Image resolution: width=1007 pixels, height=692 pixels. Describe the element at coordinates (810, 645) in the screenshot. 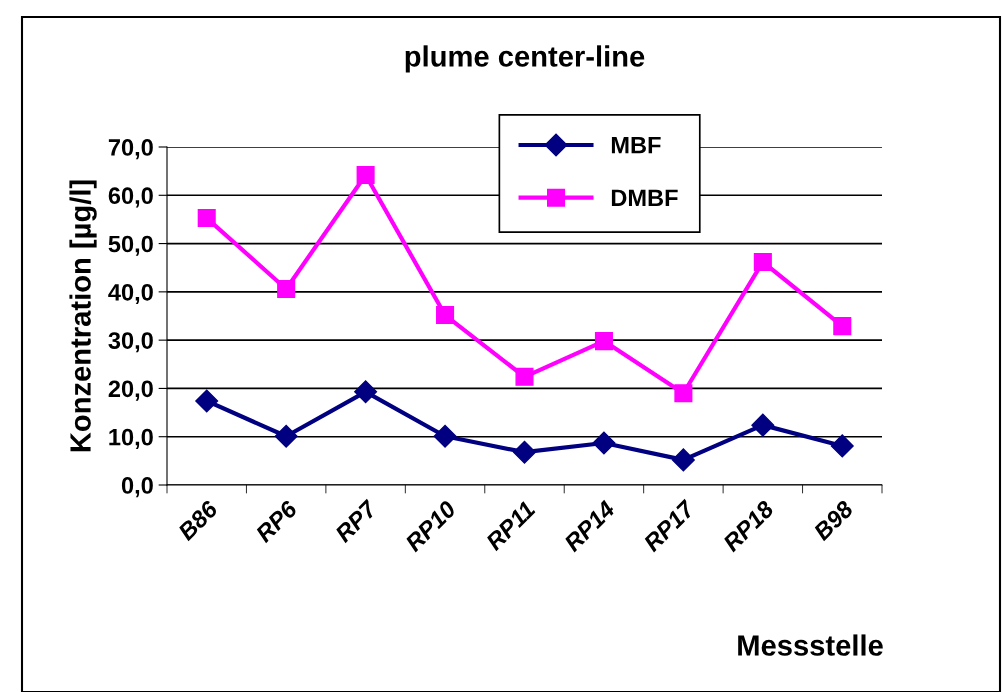

I see `x-axis-title: Messstelle` at that location.